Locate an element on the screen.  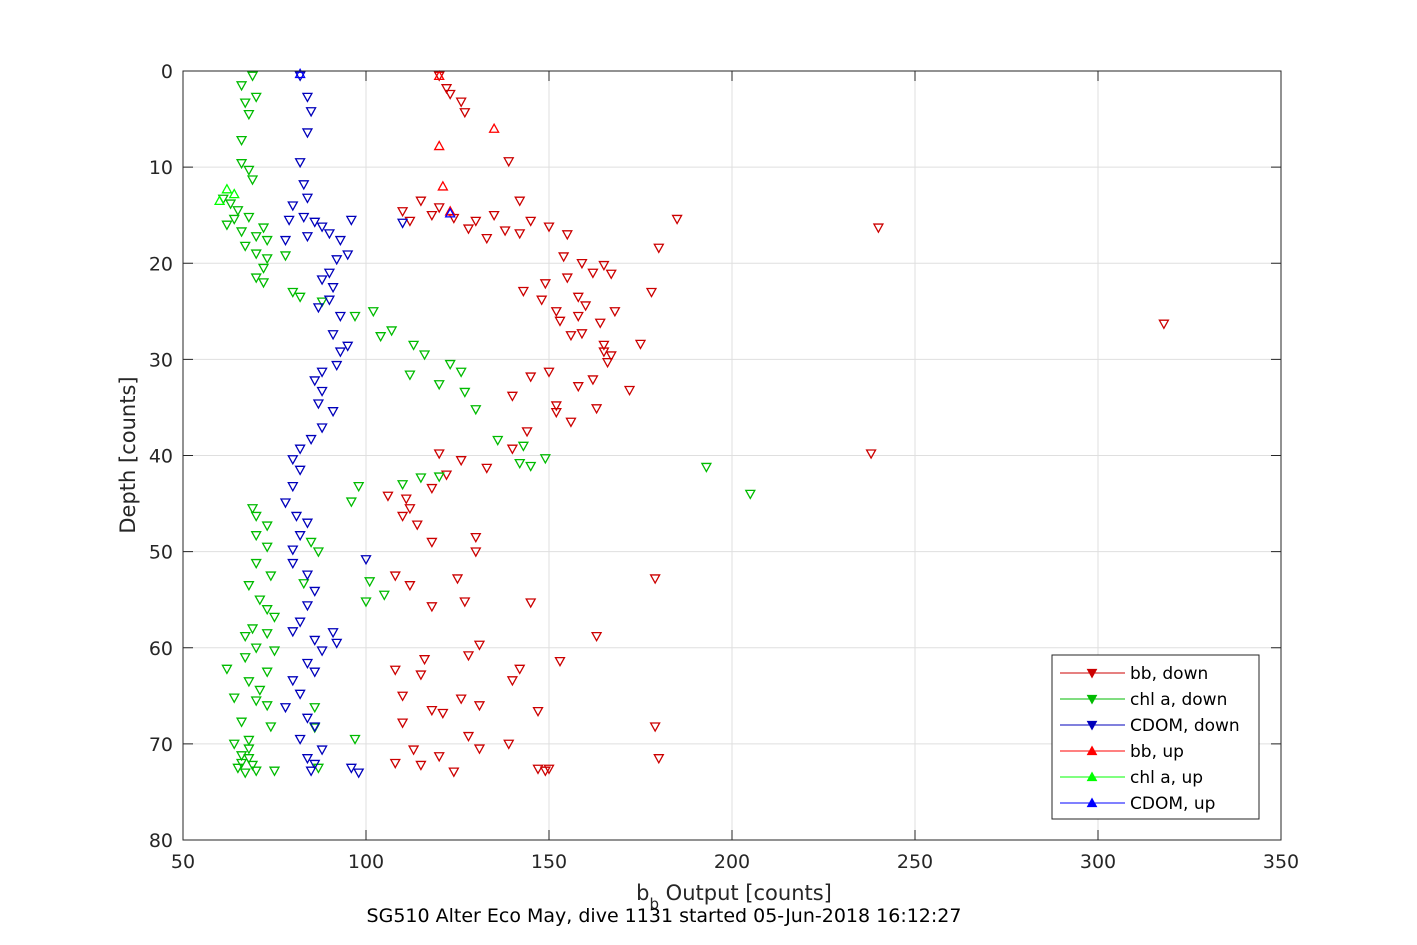
y-tick-label: 30 is located at coordinates (161, 360).